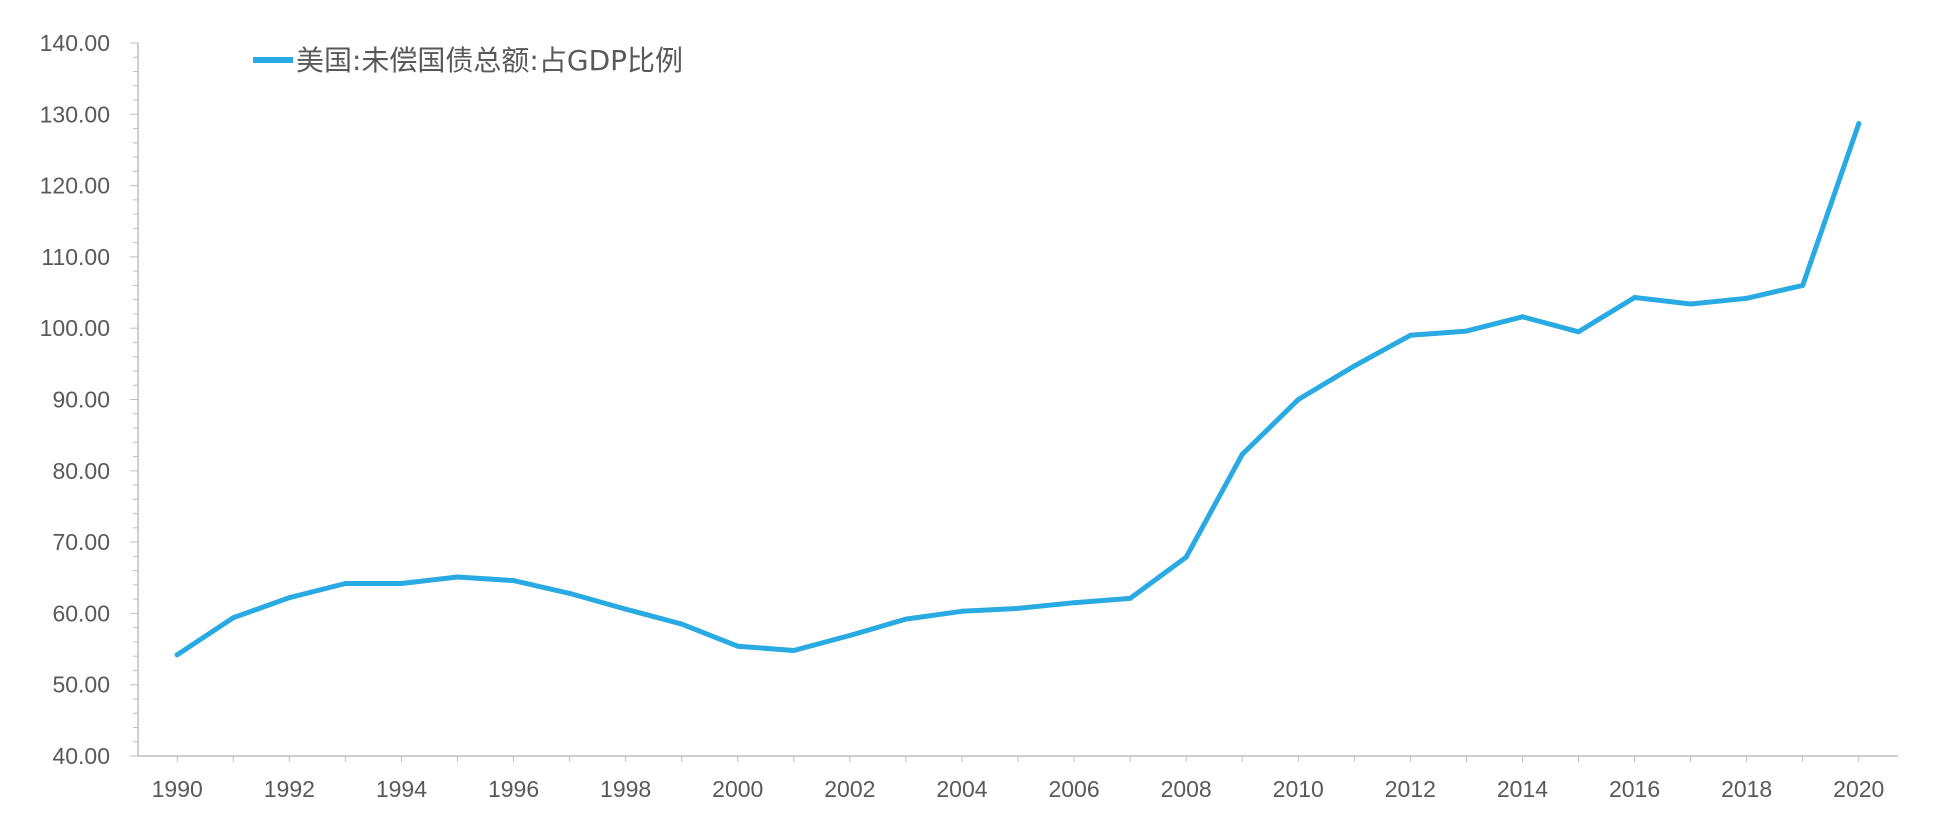  I want to click on x-tick-label: 1994, so click(401, 789).